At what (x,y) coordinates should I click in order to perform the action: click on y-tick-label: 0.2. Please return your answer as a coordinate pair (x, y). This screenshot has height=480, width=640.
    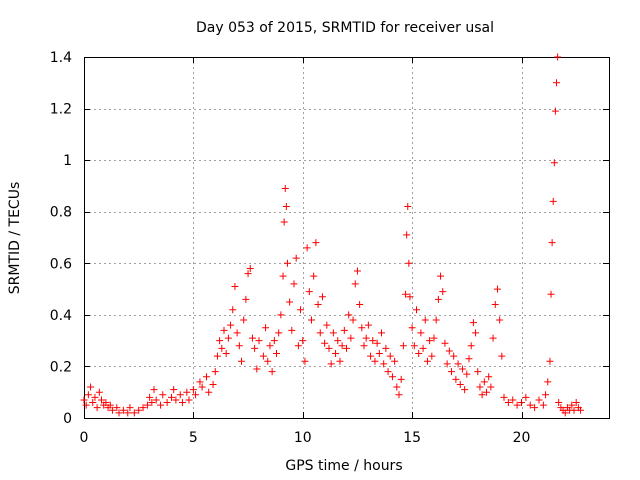
    Looking at the image, I should click on (61, 367).